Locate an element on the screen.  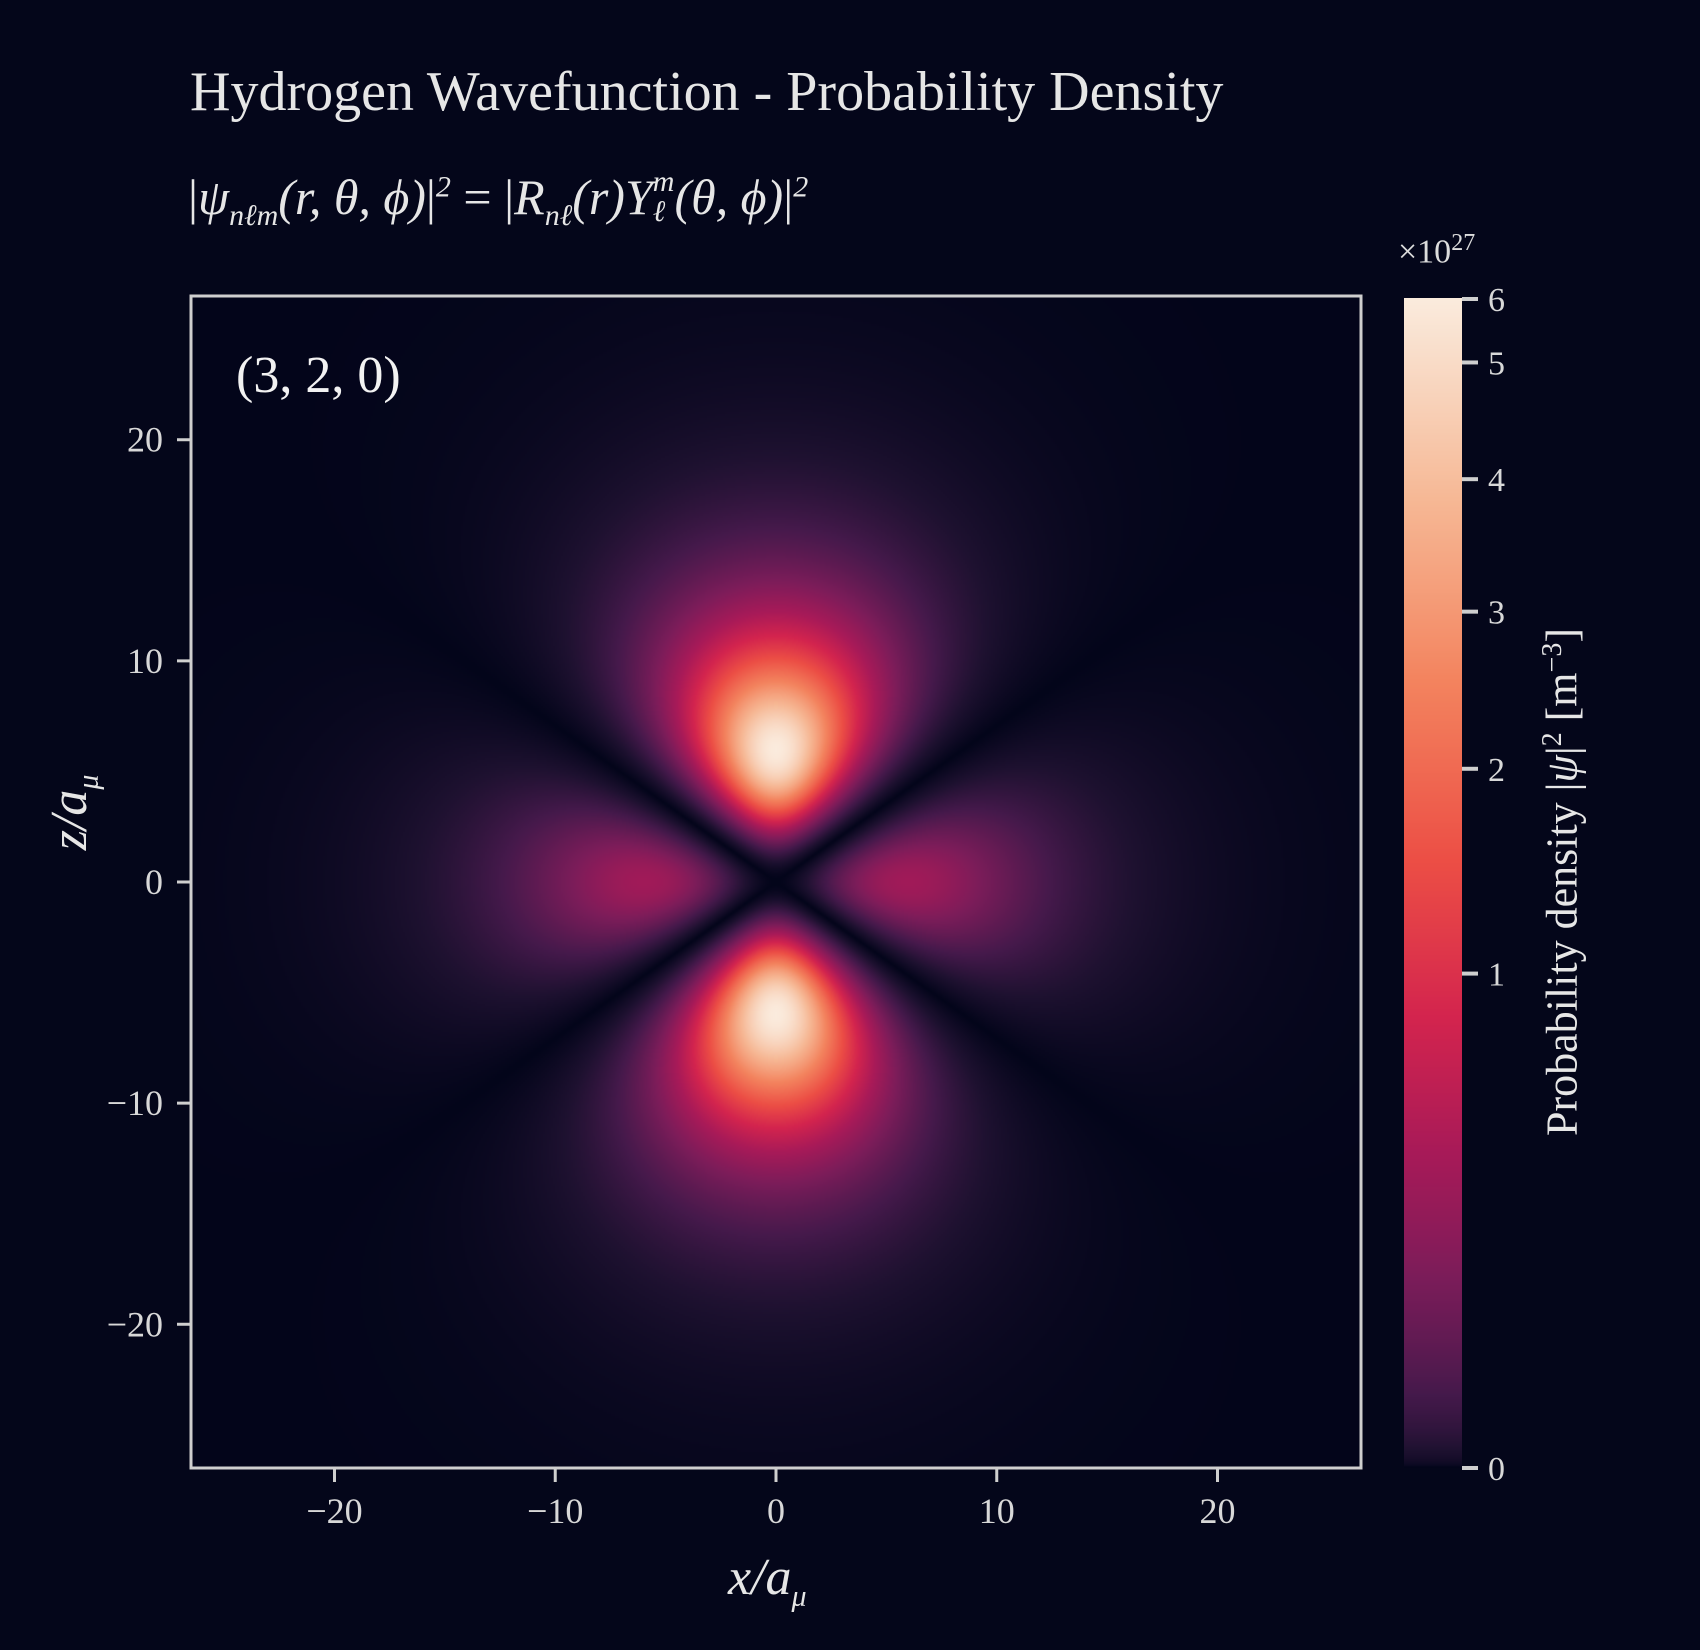
colorbar-label-text: Probability density is located at coordinates (1562, 969).